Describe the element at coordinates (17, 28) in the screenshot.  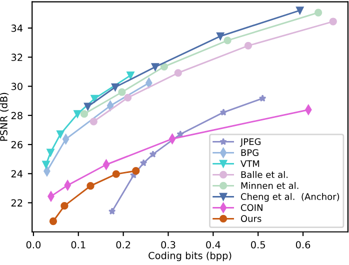
I see `y-tick-label: 34` at that location.